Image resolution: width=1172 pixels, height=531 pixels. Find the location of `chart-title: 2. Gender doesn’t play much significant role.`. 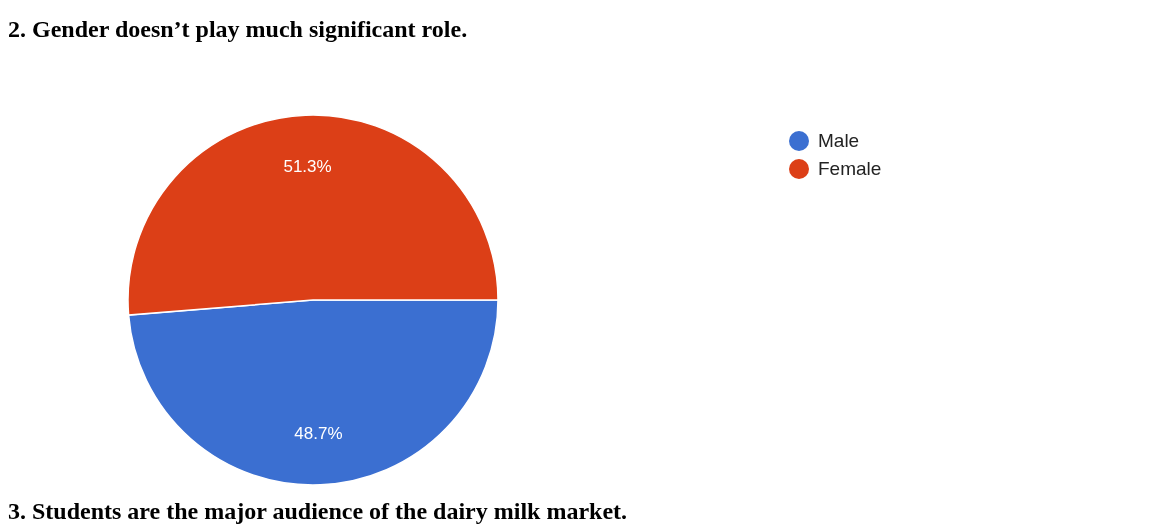

chart-title: 2. Gender doesn’t play much significant role. is located at coordinates (238, 29).